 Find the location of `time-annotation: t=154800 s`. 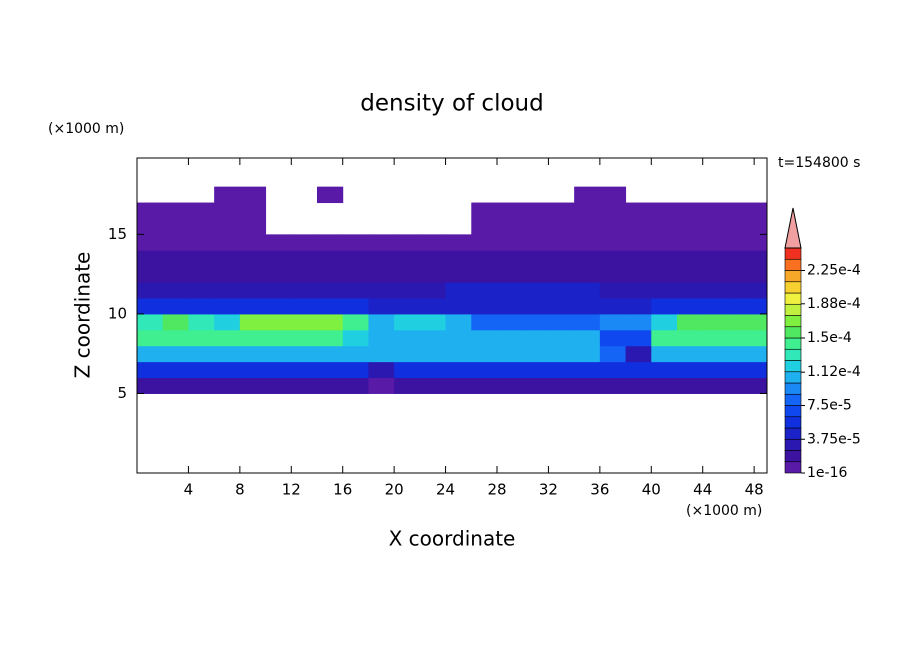

time-annotation: t=154800 s is located at coordinates (819, 163).